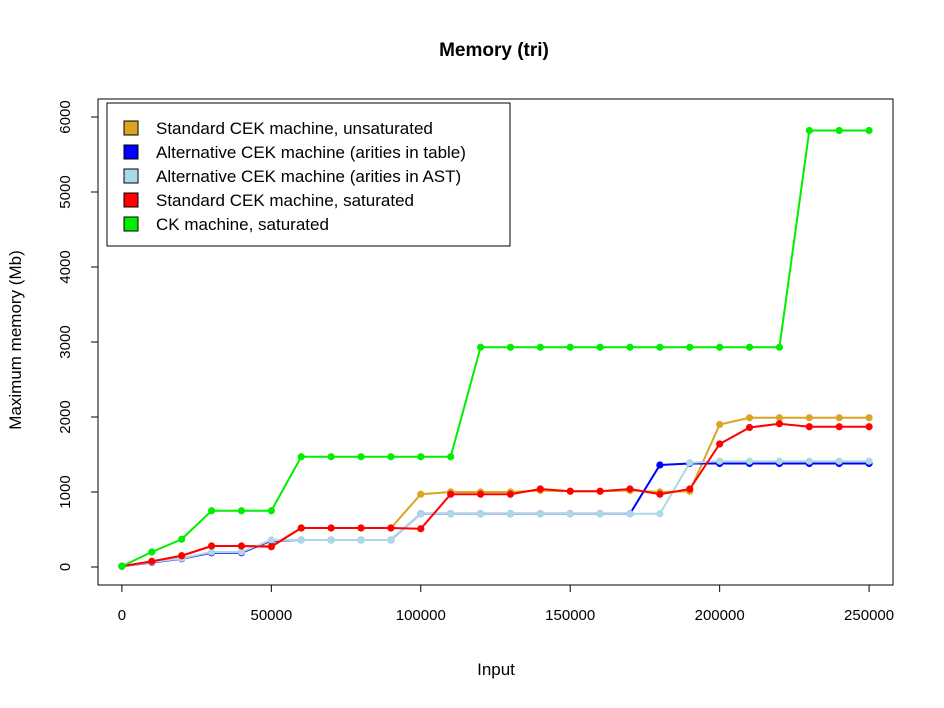 The image size is (944, 708). I want to click on legend-label: Standard CEK machine, unsaturated, so click(294, 128).